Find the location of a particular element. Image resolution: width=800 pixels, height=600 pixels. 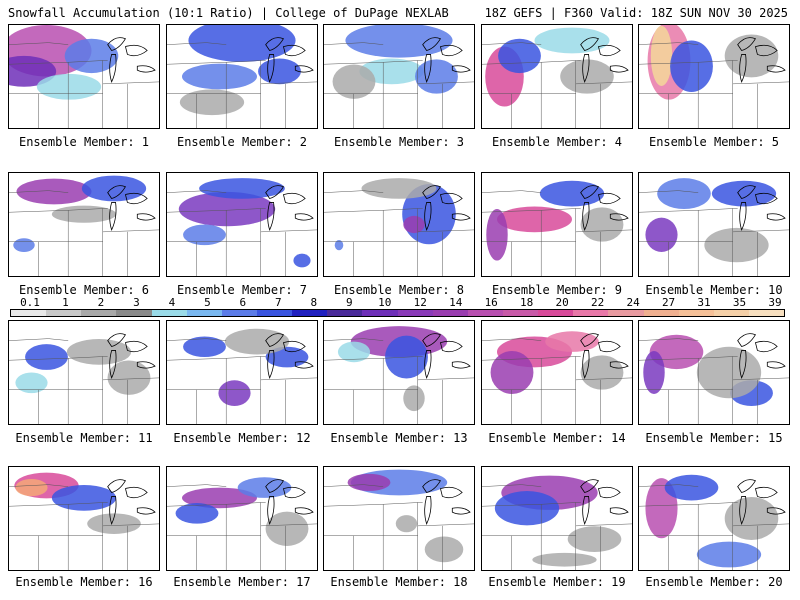

ensemble-member-label: Ensemble Member: 18 is located at coordinates (399, 582).